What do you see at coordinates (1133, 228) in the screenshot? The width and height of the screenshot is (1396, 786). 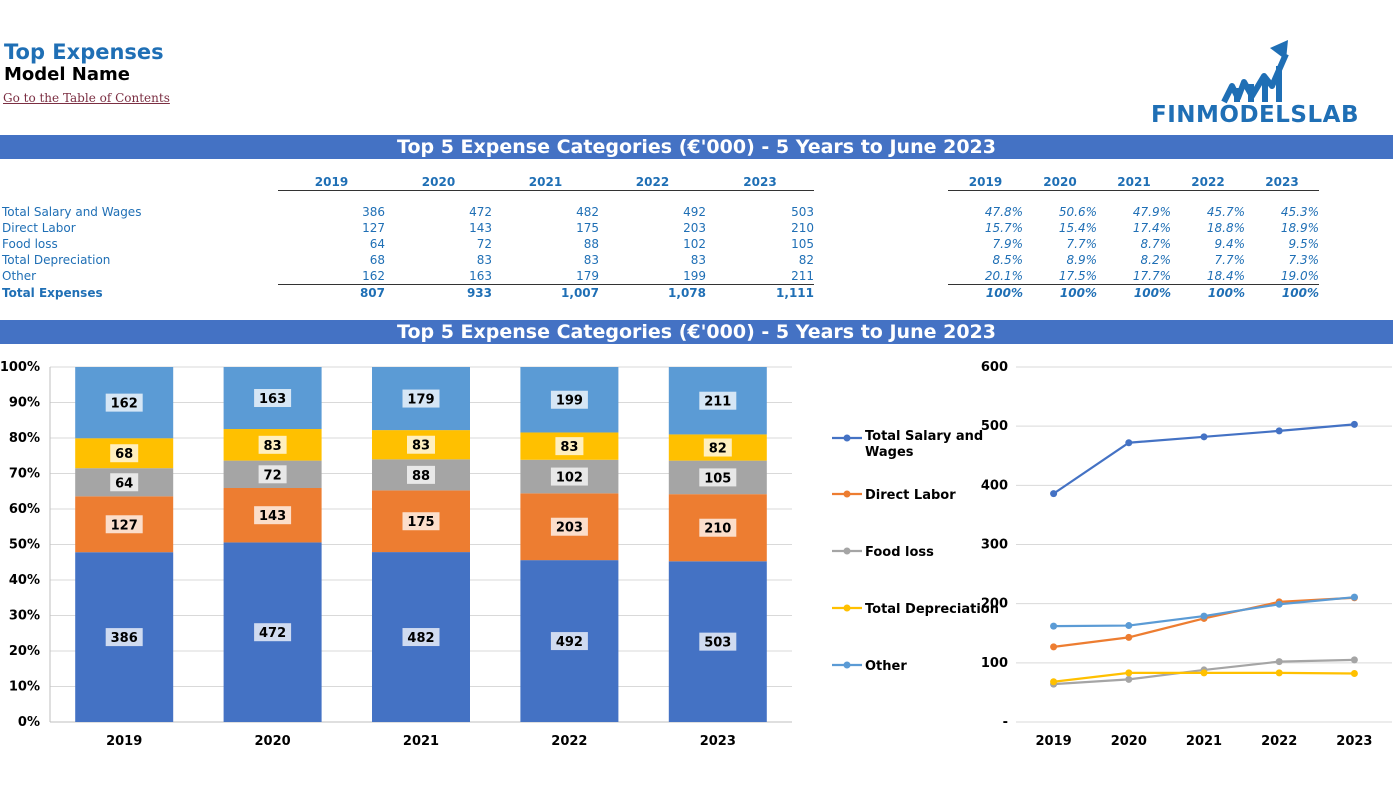 I see `table-row: 15.7% 15.4% 17.4% 18.8% 18.9%` at bounding box center [1133, 228].